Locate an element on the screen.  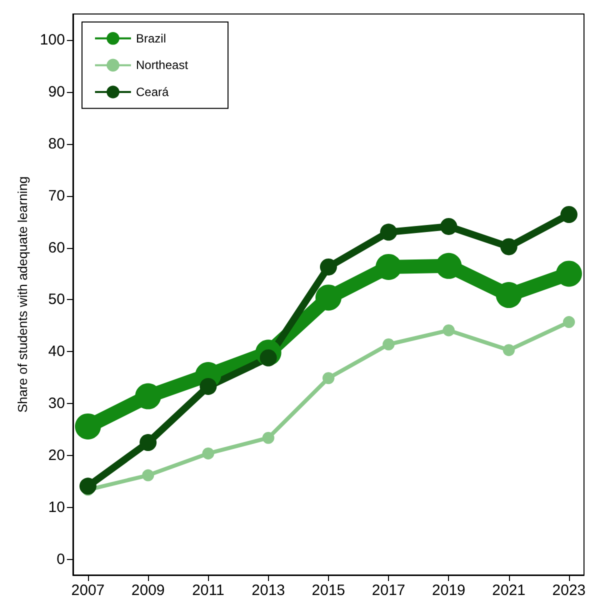
x-tick-label: 2015 is located at coordinates (329, 590).